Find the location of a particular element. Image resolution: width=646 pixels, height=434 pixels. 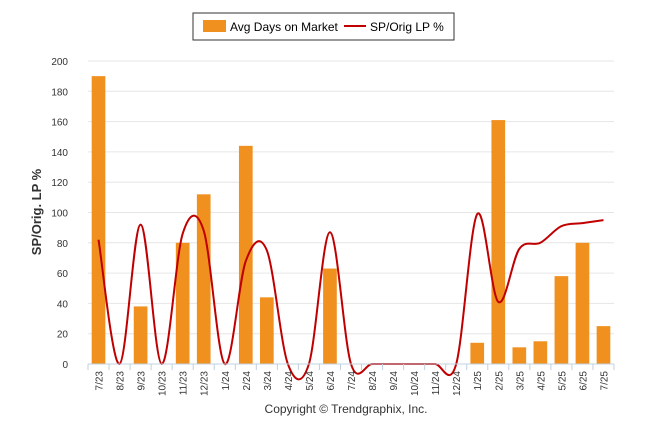

y-tick-label: 120 is located at coordinates (59, 183).